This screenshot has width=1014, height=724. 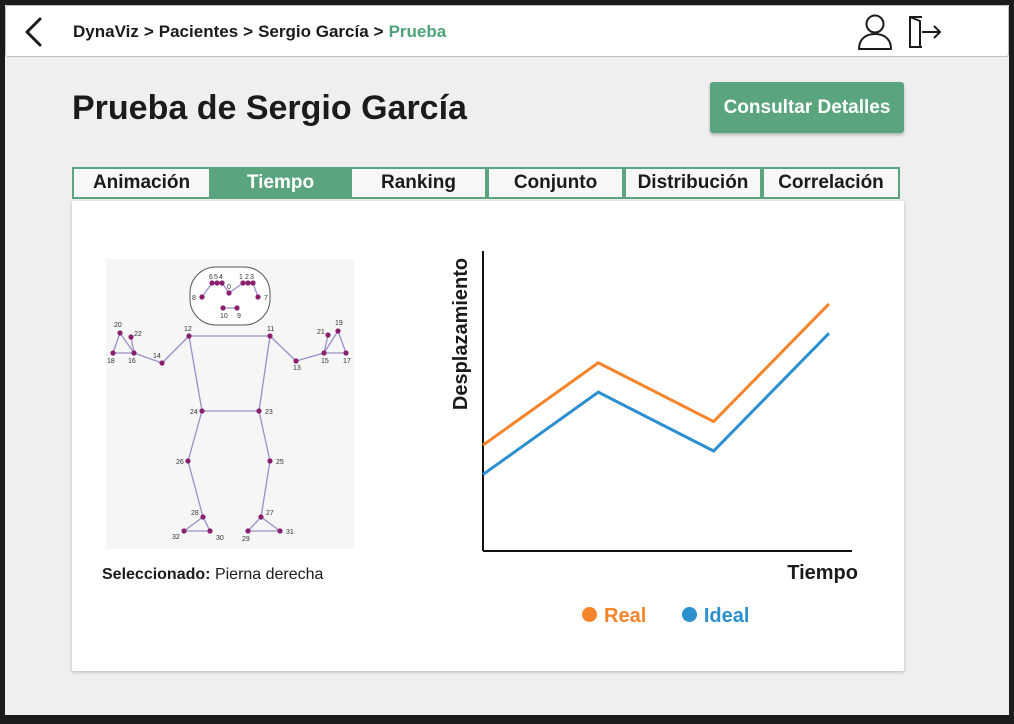 What do you see at coordinates (715, 616) in the screenshot?
I see `legend-item-ideal: Ideal` at bounding box center [715, 616].